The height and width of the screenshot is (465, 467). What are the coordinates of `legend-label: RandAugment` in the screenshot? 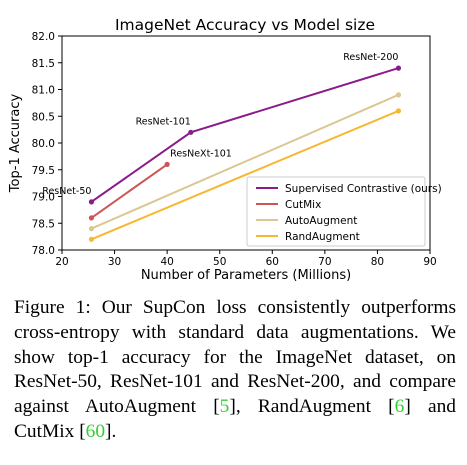 It's located at (322, 237).